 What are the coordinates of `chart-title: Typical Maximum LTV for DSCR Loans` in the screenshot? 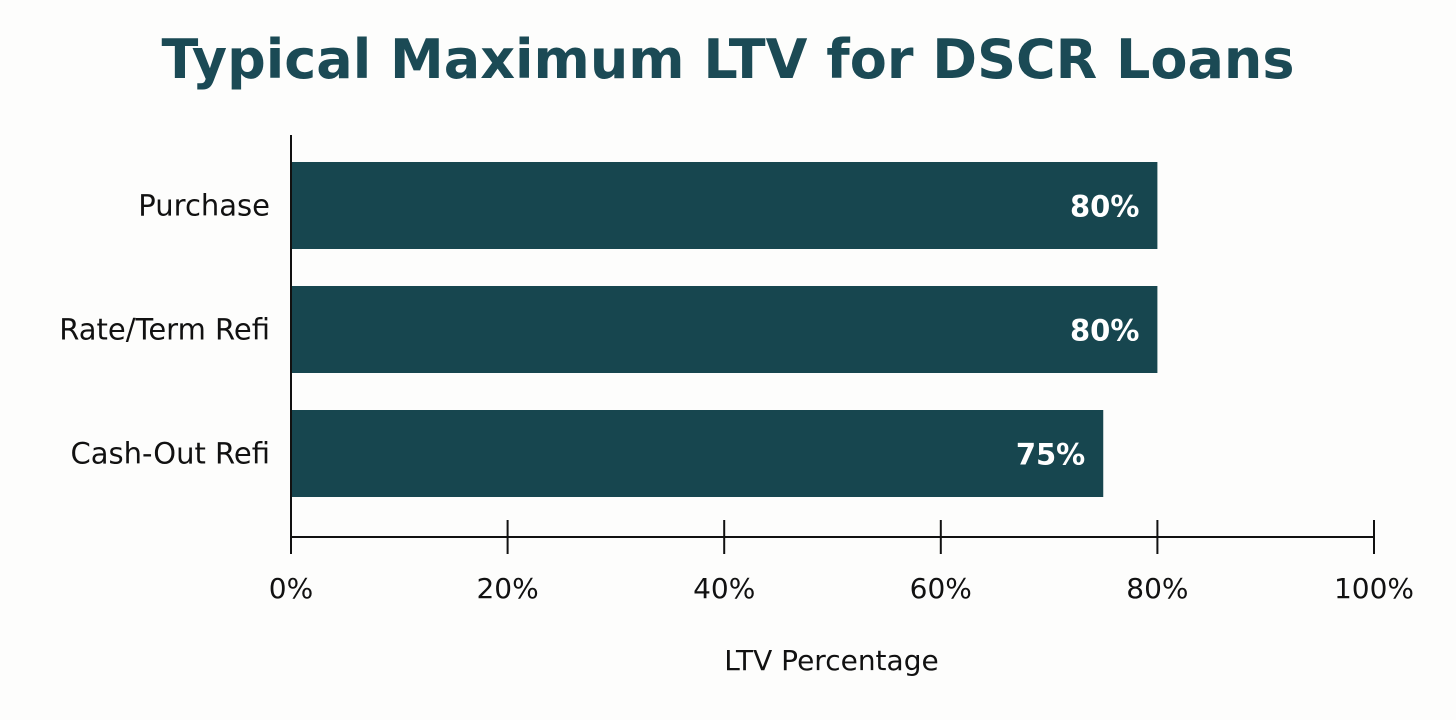 It's located at (728, 59).